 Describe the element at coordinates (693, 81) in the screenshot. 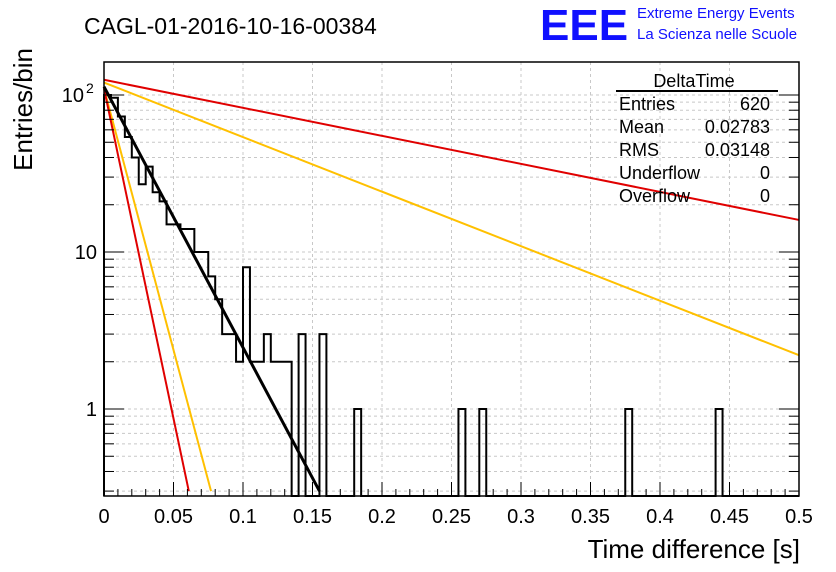

I see `stats-box-name: DeltaTime` at that location.